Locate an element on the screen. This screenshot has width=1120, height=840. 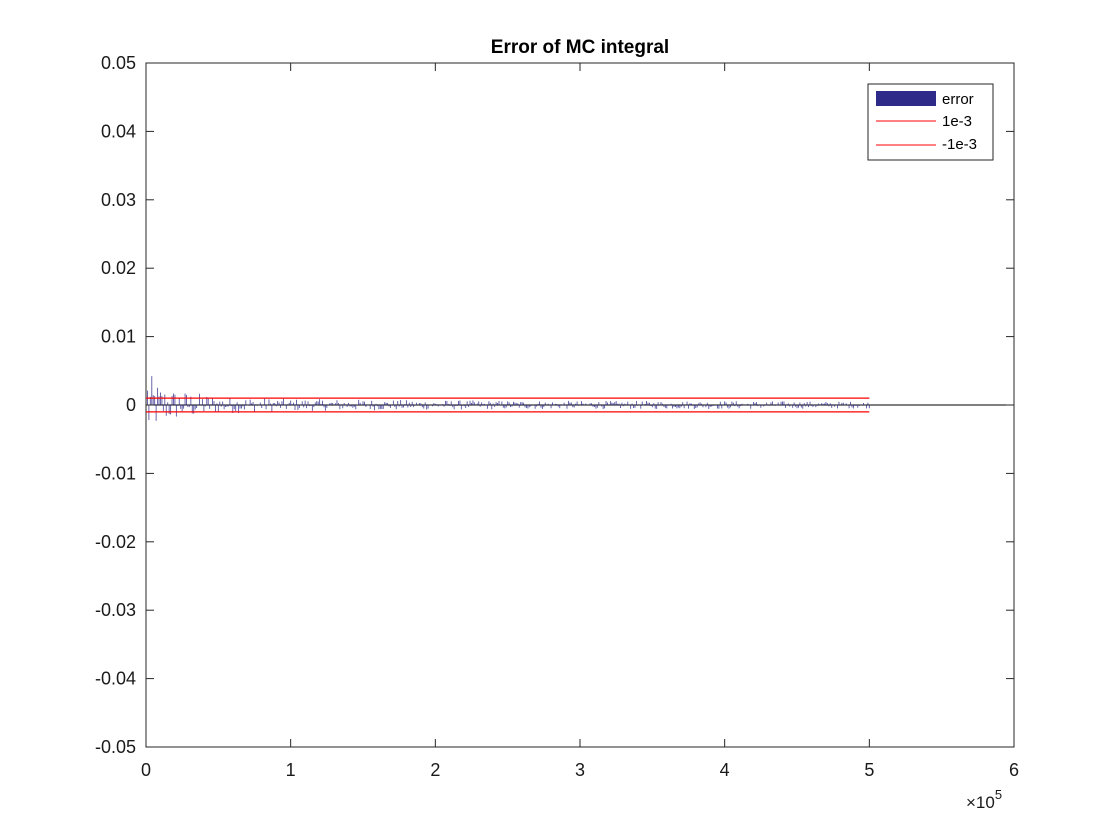
x-tick-label: 6 is located at coordinates (1014, 770).